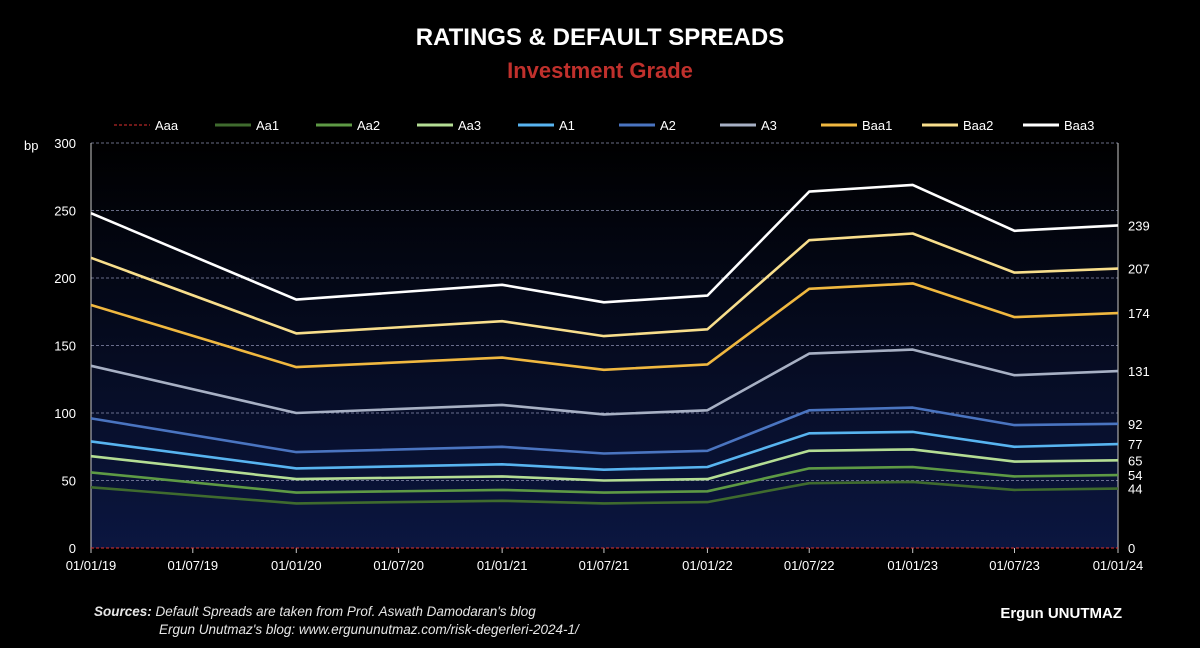 Image resolution: width=1200 pixels, height=648 pixels. What do you see at coordinates (1135, 444) in the screenshot?
I see `end-label-a1: 77` at bounding box center [1135, 444].